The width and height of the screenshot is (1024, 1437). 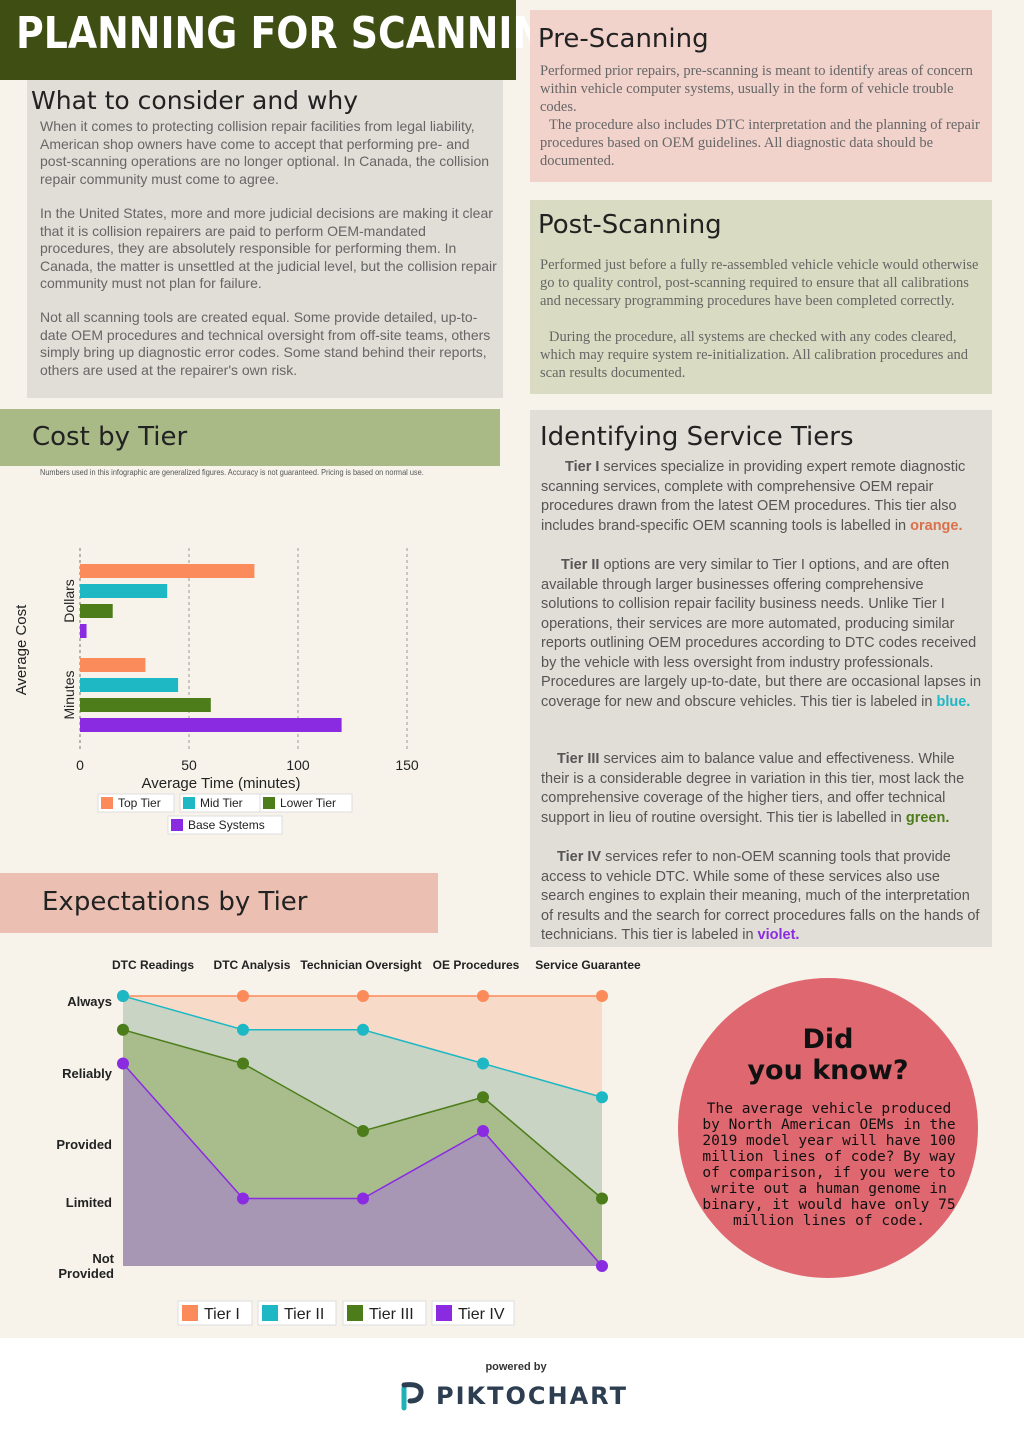 What do you see at coordinates (103, 1258) in the screenshot?
I see `y-level-not: Not` at bounding box center [103, 1258].